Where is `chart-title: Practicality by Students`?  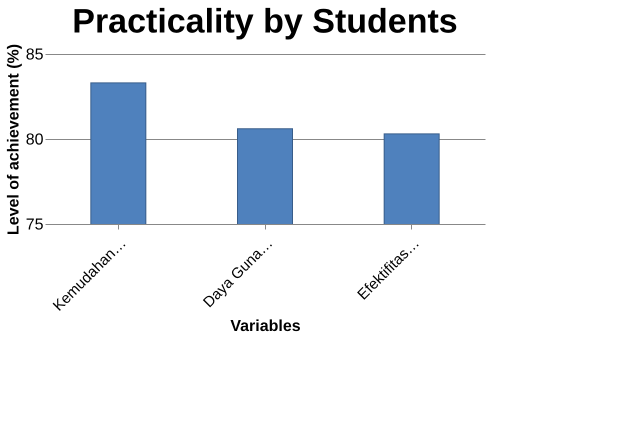 chart-title: Practicality by Students is located at coordinates (265, 21).